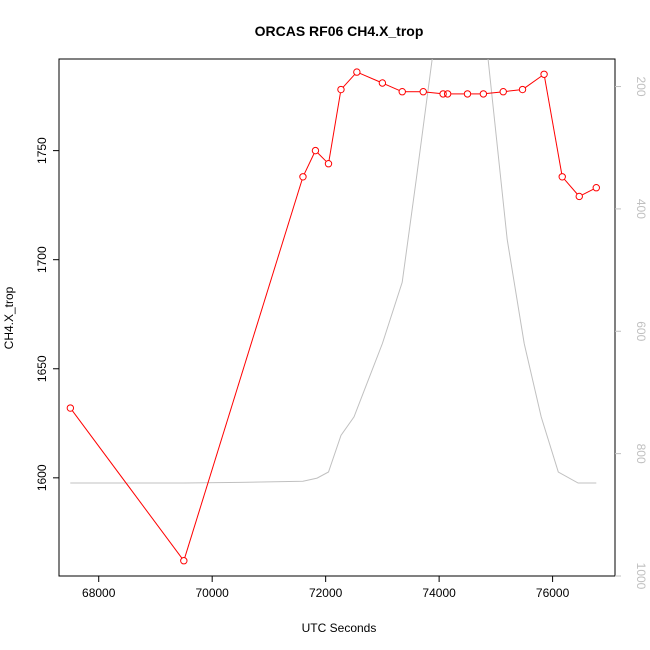 This screenshot has height=650, width=650. What do you see at coordinates (326, 593) in the screenshot?
I see `x-tick-label: 72000` at bounding box center [326, 593].